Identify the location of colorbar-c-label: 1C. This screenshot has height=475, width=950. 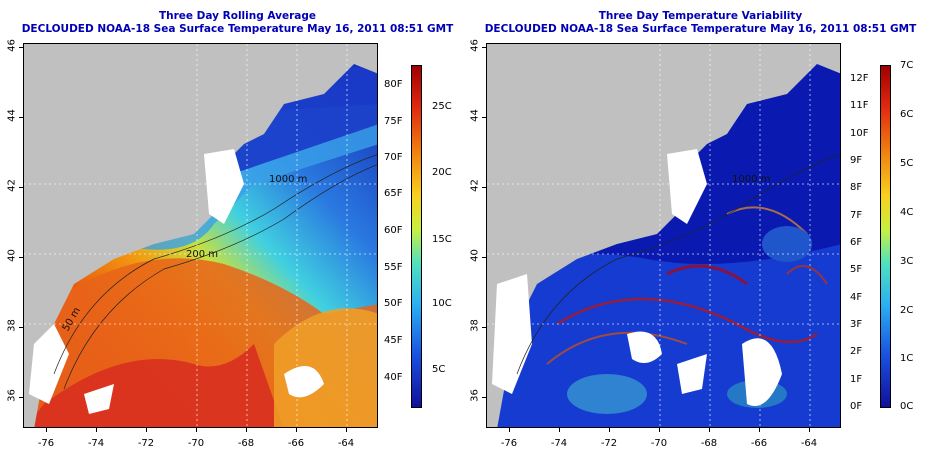
(907, 358).